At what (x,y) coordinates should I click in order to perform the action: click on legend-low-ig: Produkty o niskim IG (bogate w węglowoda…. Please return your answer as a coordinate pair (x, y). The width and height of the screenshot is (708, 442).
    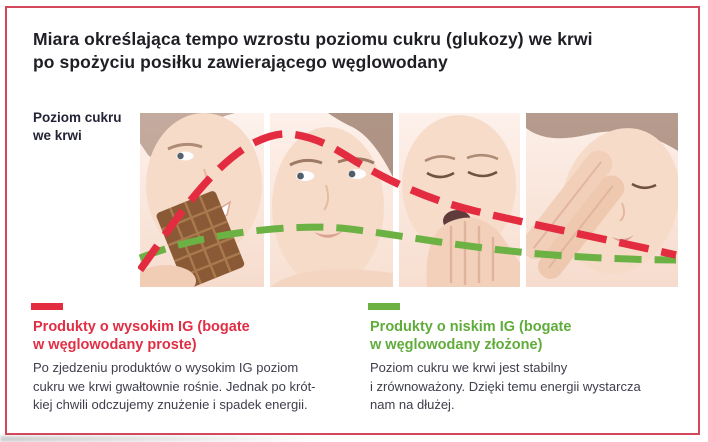
    Looking at the image, I should click on (530, 359).